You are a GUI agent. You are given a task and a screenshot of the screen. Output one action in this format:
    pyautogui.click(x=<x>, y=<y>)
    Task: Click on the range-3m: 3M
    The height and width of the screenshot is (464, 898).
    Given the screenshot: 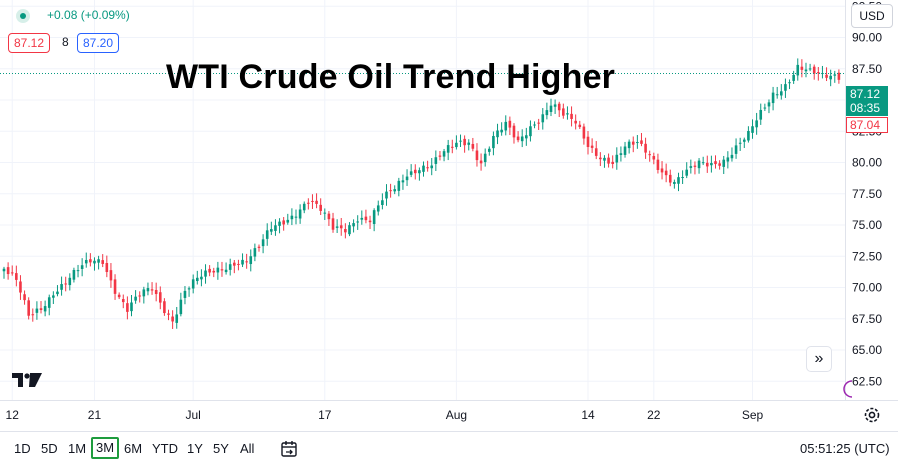 What is the action you would take?
    pyautogui.click(x=105, y=448)
    